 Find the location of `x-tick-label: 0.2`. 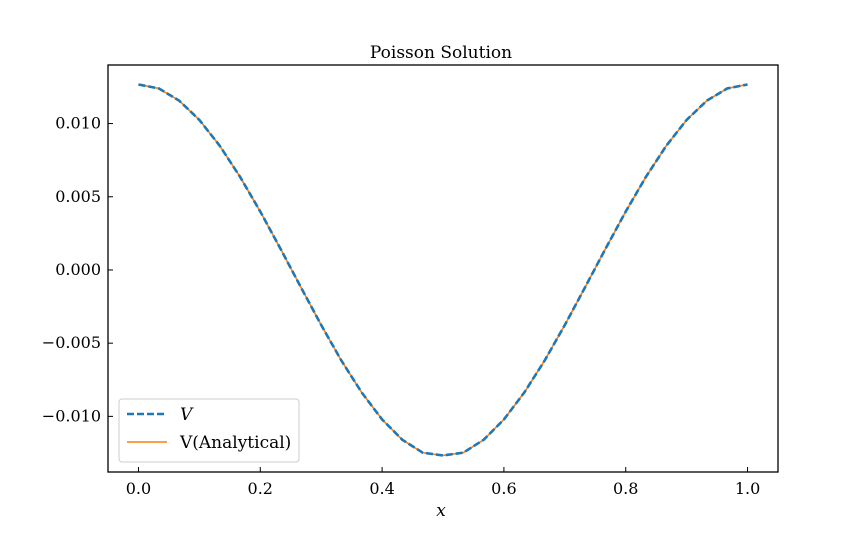

x-tick-label: 0.2 is located at coordinates (260, 488).